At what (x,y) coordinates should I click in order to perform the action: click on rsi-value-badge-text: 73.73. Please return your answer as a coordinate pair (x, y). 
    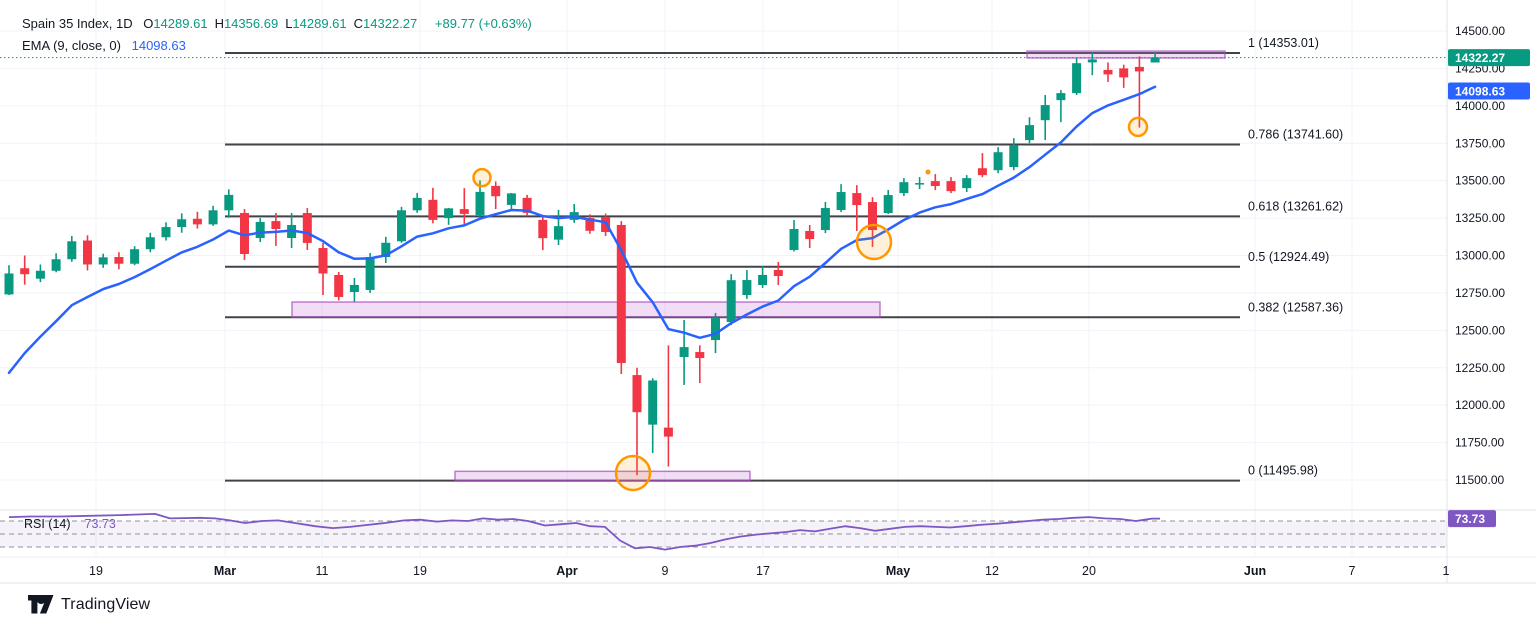
    Looking at the image, I should click on (1470, 519).